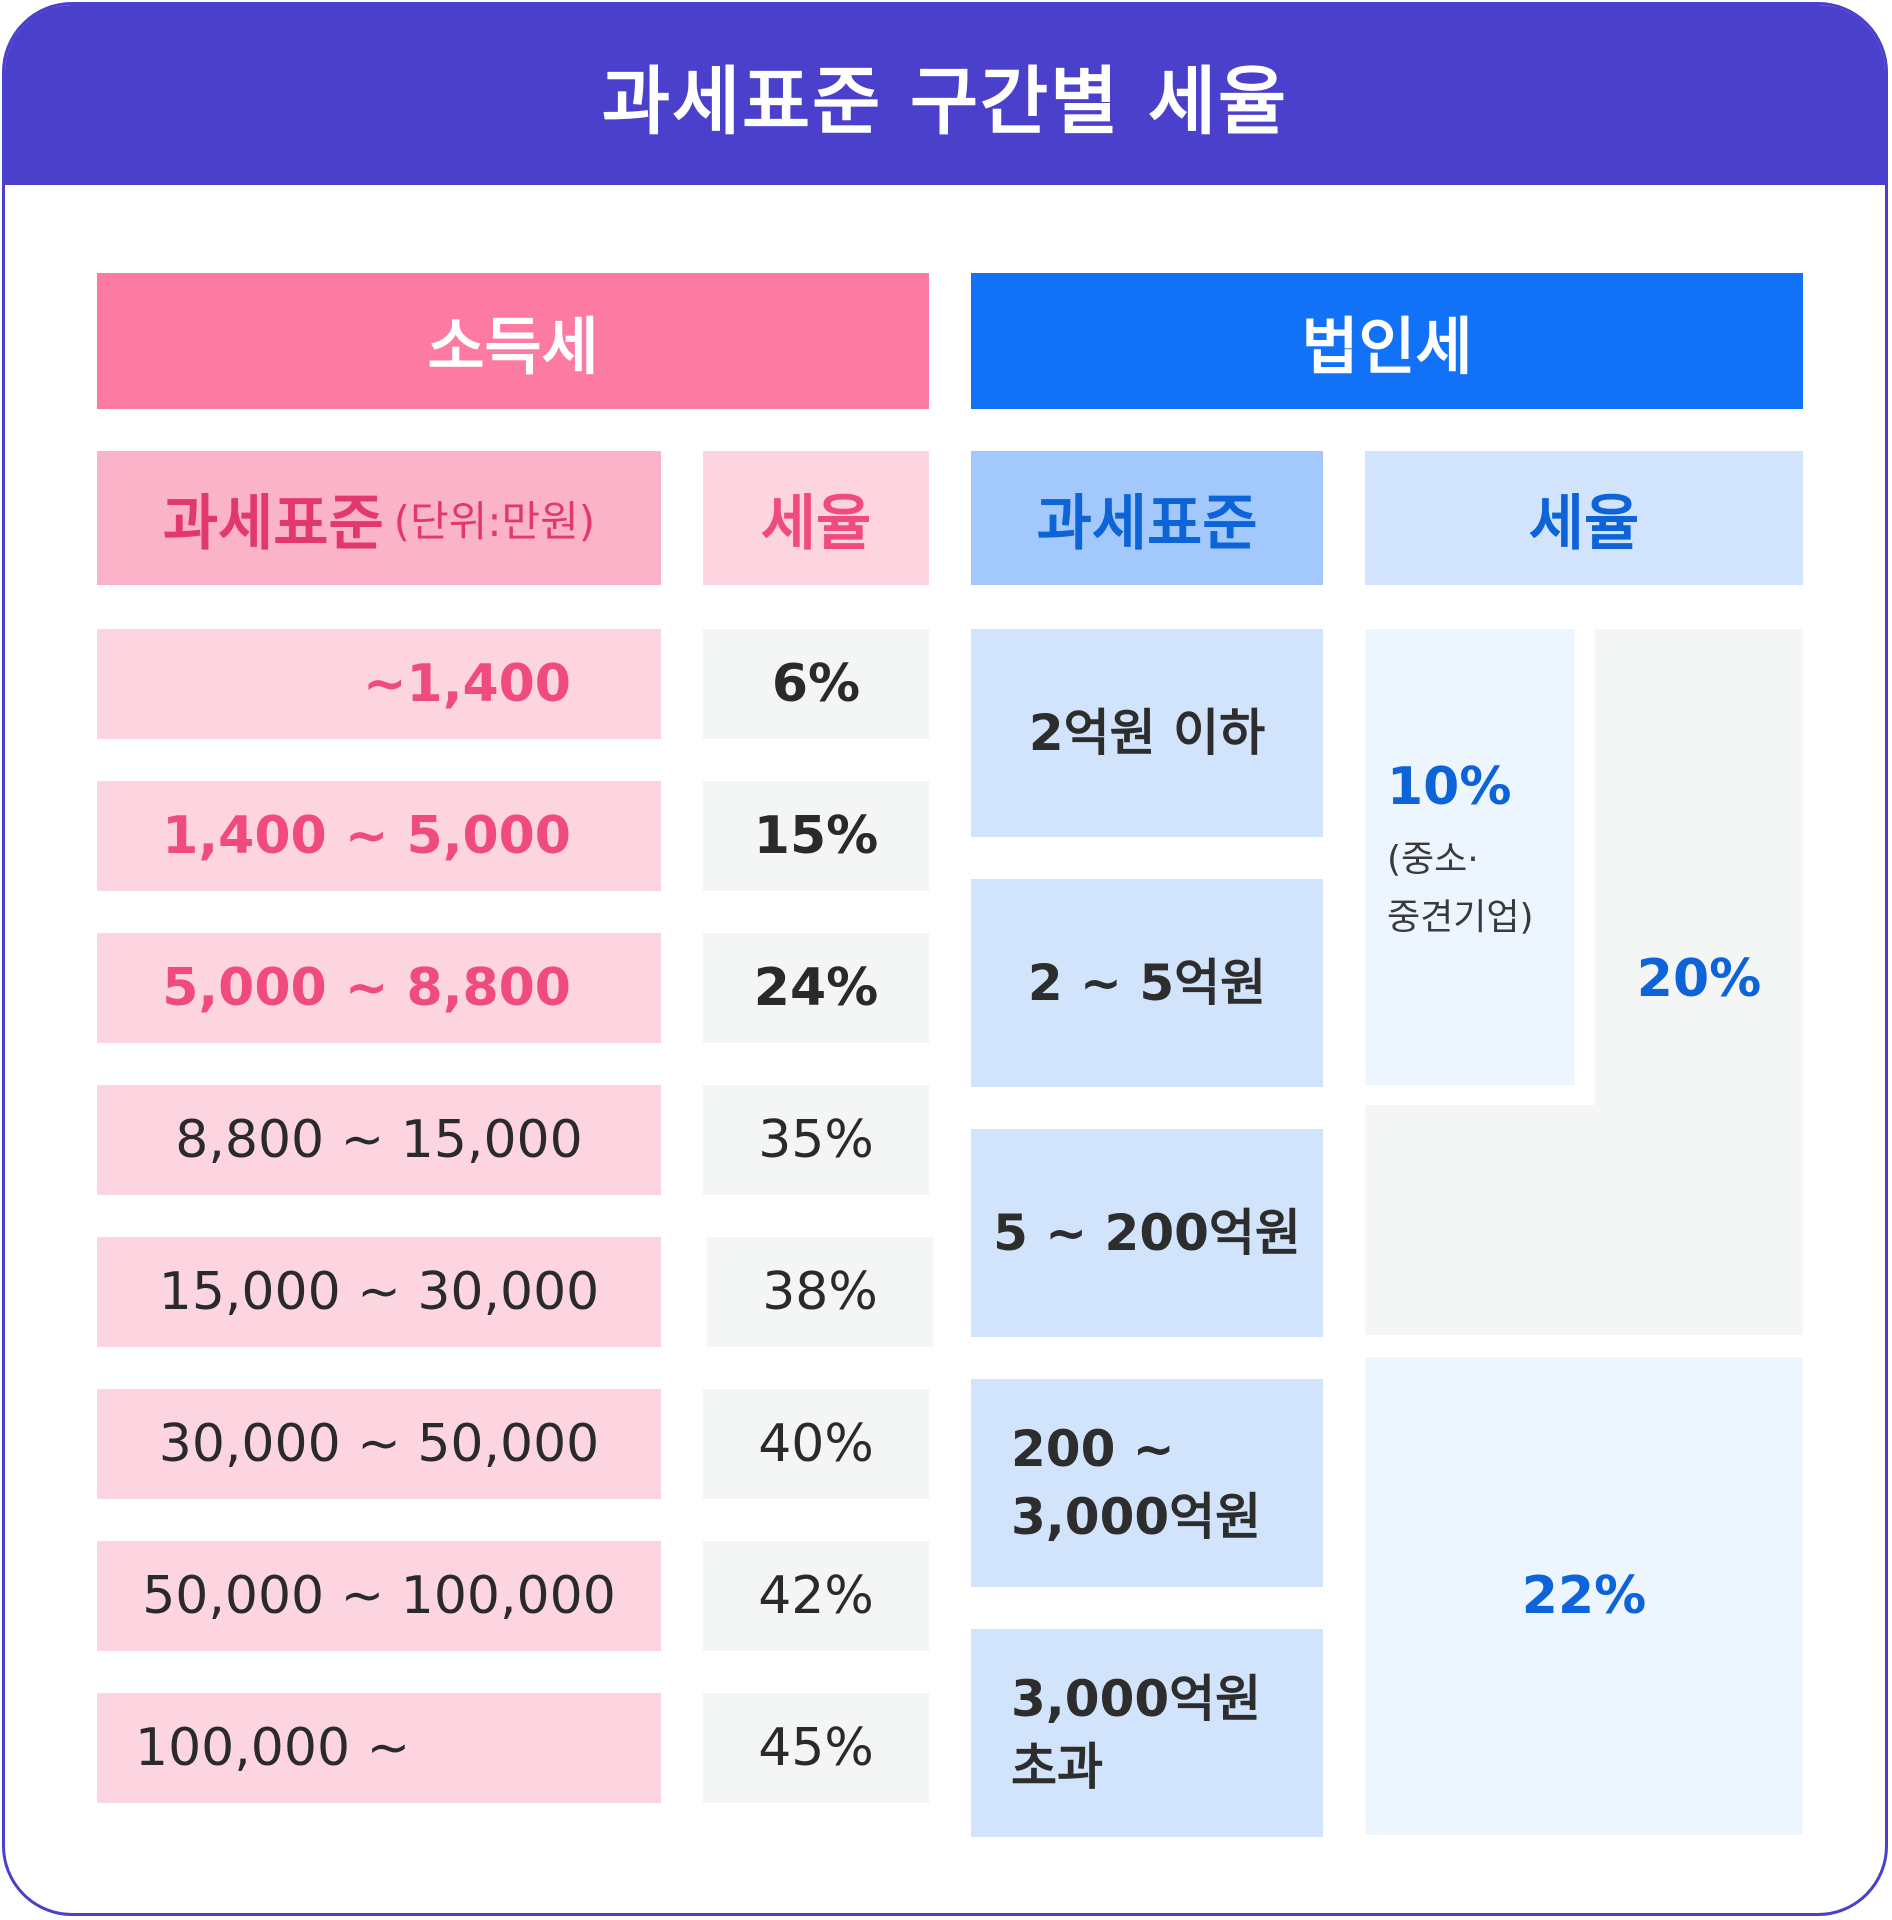 This screenshot has width=1892, height=1920. I want to click on income-range-row: 100,000 ~, so click(379, 1748).